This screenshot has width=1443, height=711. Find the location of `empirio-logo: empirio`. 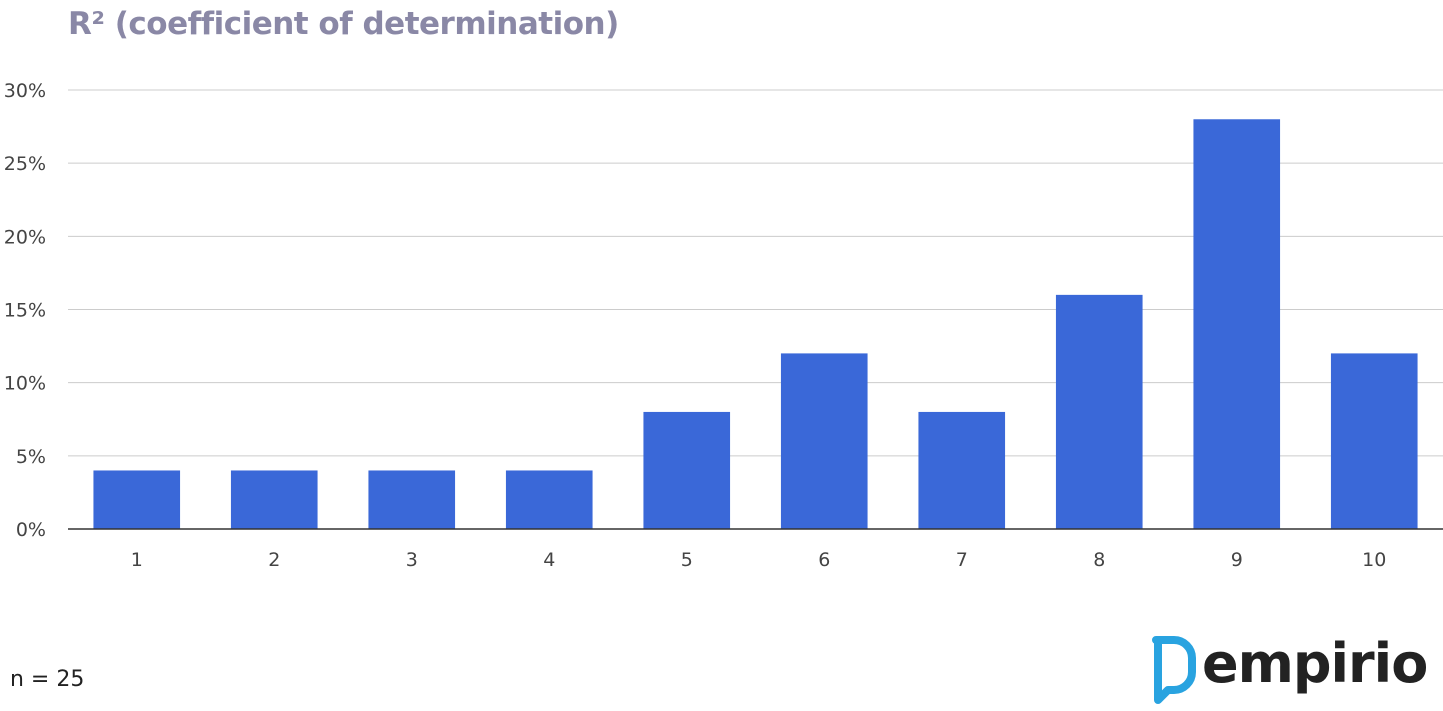

empirio-logo: empirio is located at coordinates (1296, 668).